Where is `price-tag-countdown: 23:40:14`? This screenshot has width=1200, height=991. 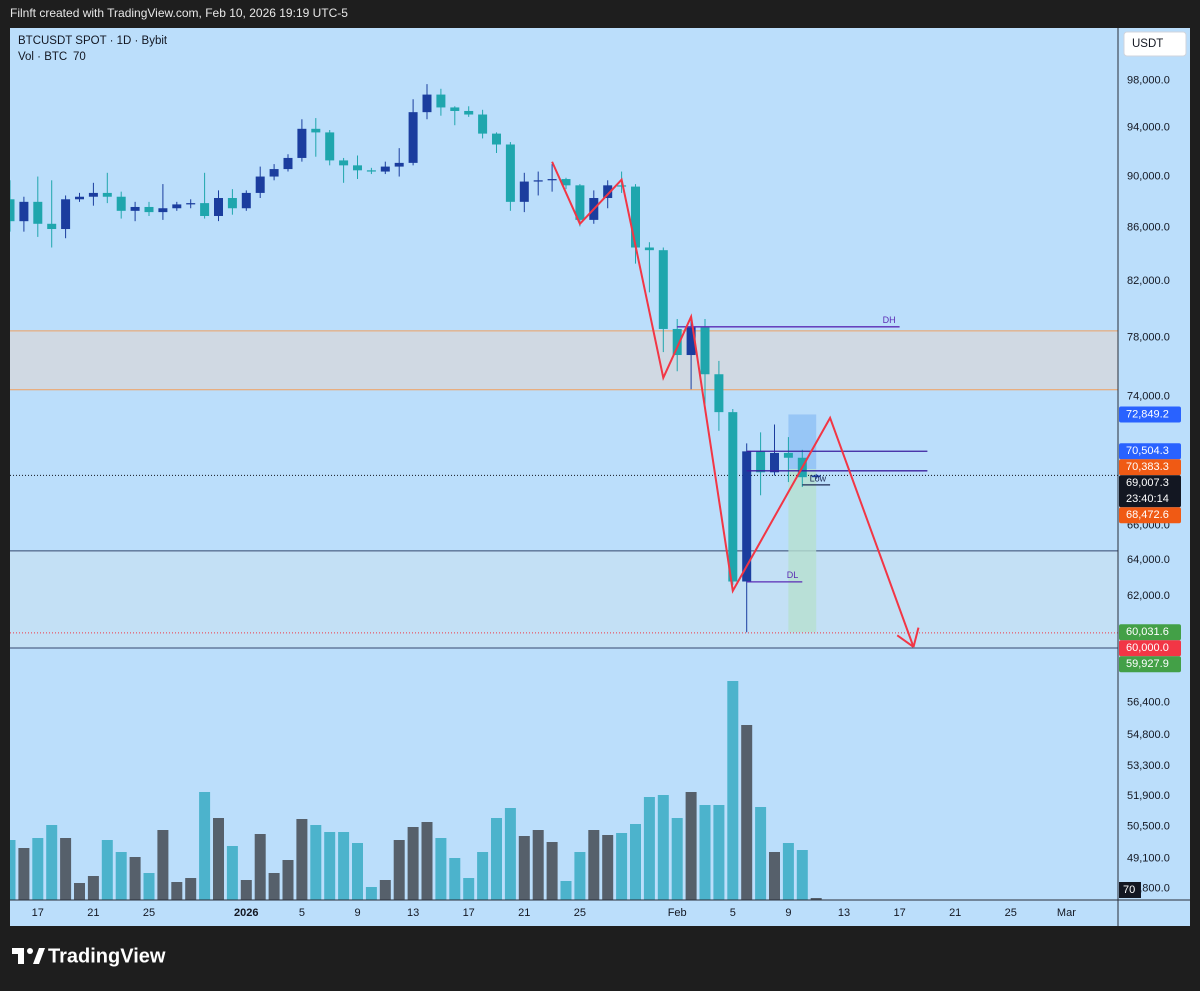 price-tag-countdown: 23:40:14 is located at coordinates (1147, 499).